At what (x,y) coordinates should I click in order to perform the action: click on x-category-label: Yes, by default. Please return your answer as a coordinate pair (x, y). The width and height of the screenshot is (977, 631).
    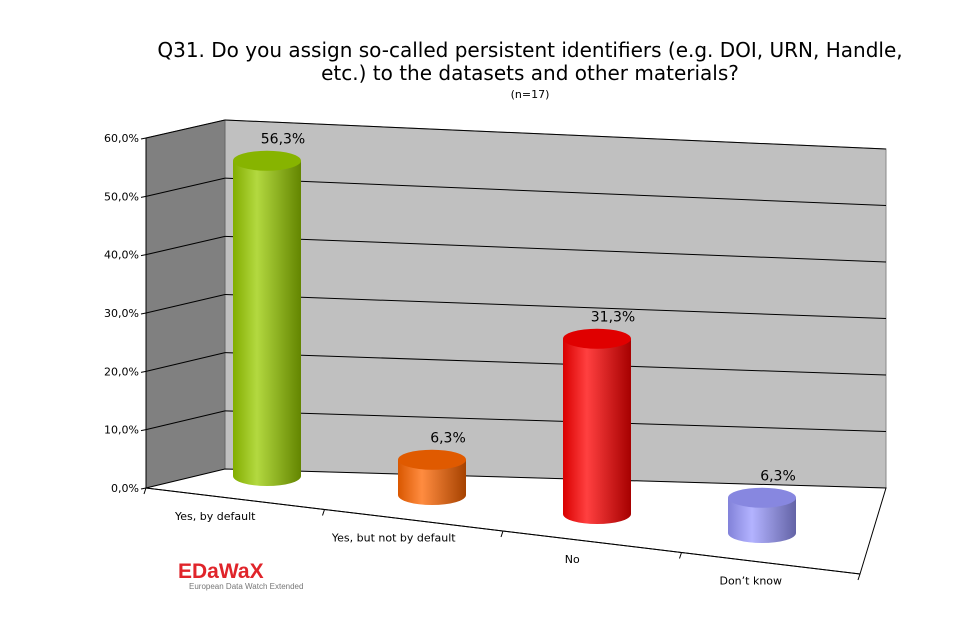
    Looking at the image, I should click on (215, 516).